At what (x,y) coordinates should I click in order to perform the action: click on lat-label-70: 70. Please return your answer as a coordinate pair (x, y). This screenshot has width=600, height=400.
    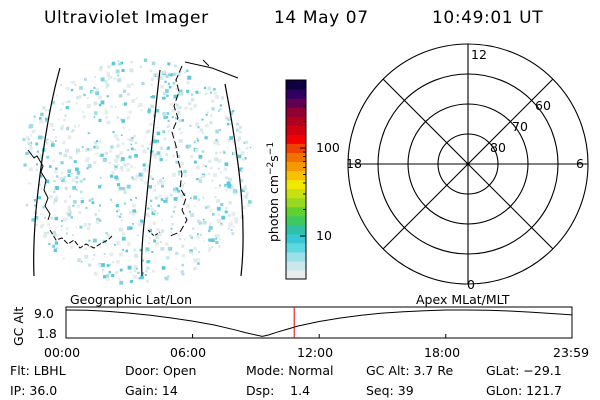
    Looking at the image, I should click on (520, 126).